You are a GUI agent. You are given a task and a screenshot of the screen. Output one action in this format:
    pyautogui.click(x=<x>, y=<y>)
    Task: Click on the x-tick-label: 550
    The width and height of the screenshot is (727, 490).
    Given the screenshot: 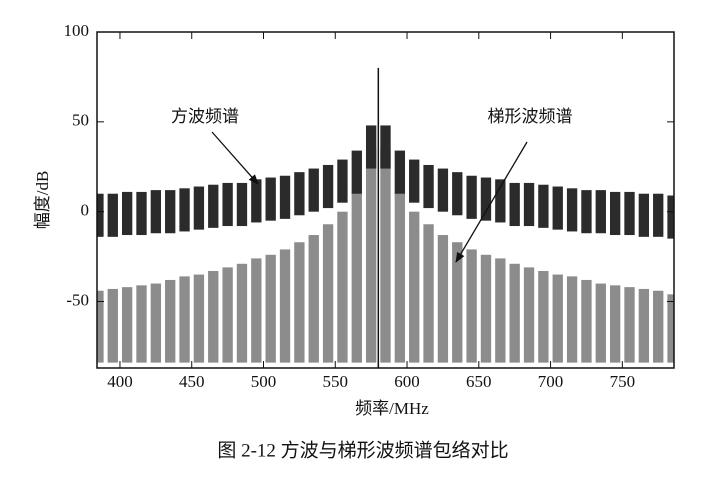 What is the action you would take?
    pyautogui.click(x=336, y=381)
    